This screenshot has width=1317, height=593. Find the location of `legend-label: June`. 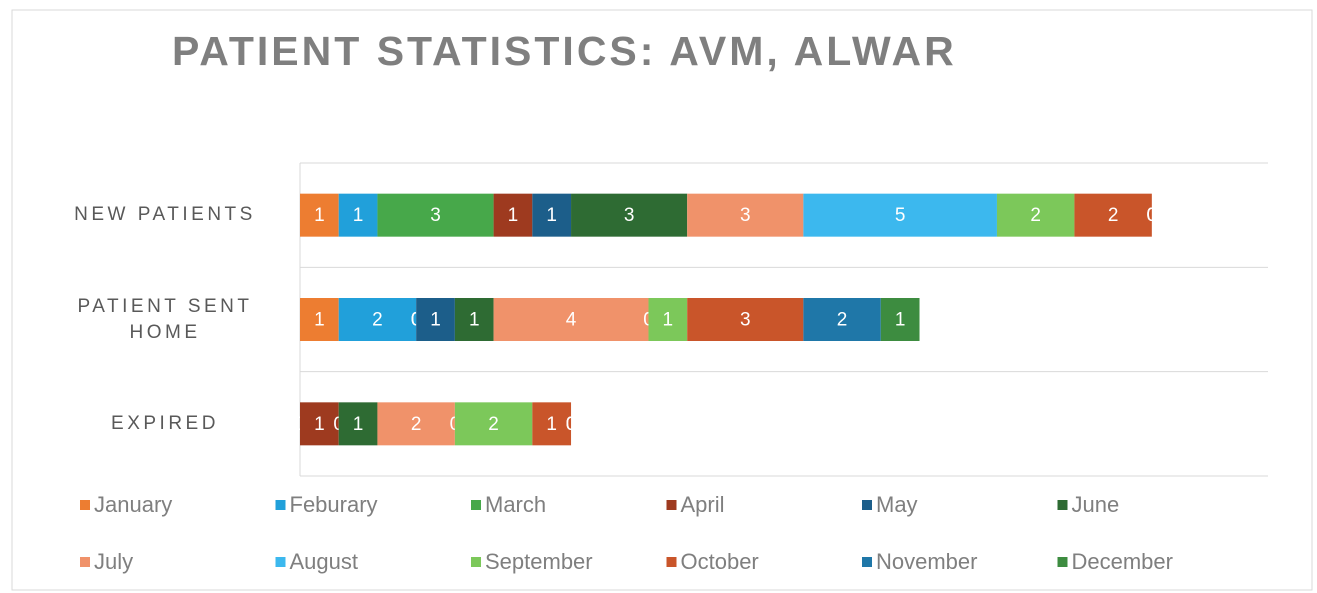

legend-label: June is located at coordinates (1096, 504).